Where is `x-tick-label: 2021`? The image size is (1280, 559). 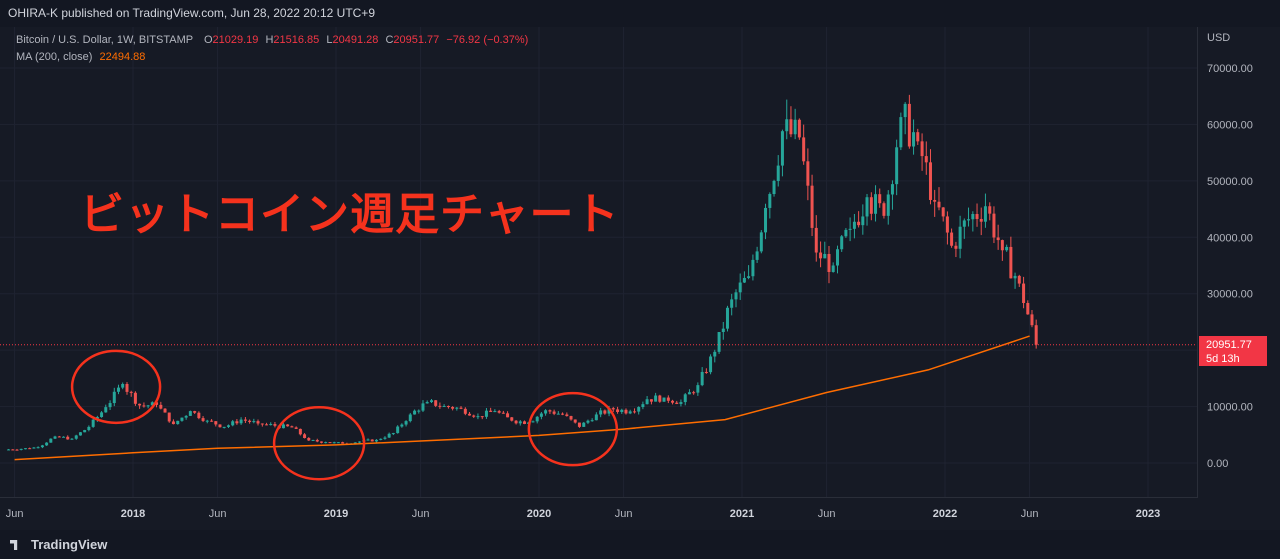
x-tick-label: 2021 is located at coordinates (742, 514).